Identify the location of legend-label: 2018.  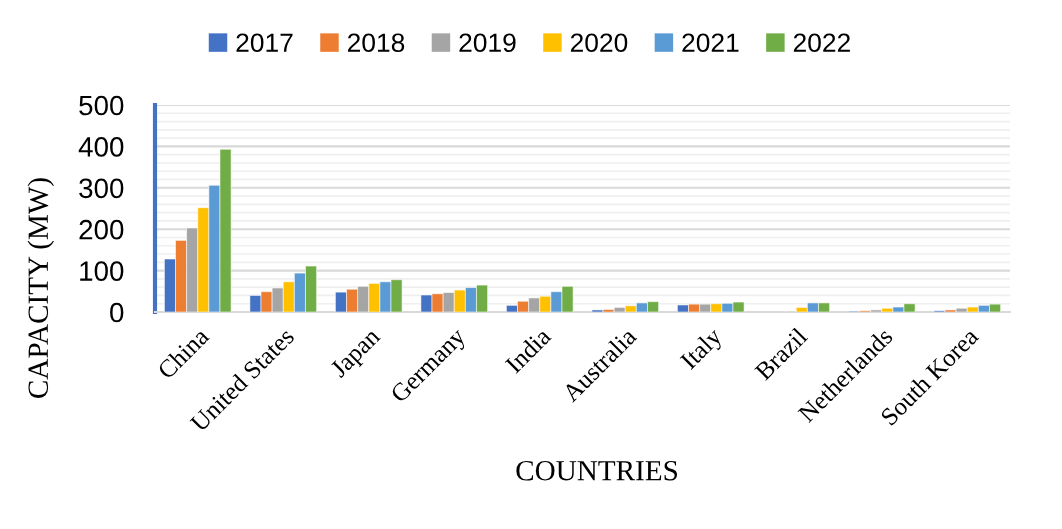
(376, 43).